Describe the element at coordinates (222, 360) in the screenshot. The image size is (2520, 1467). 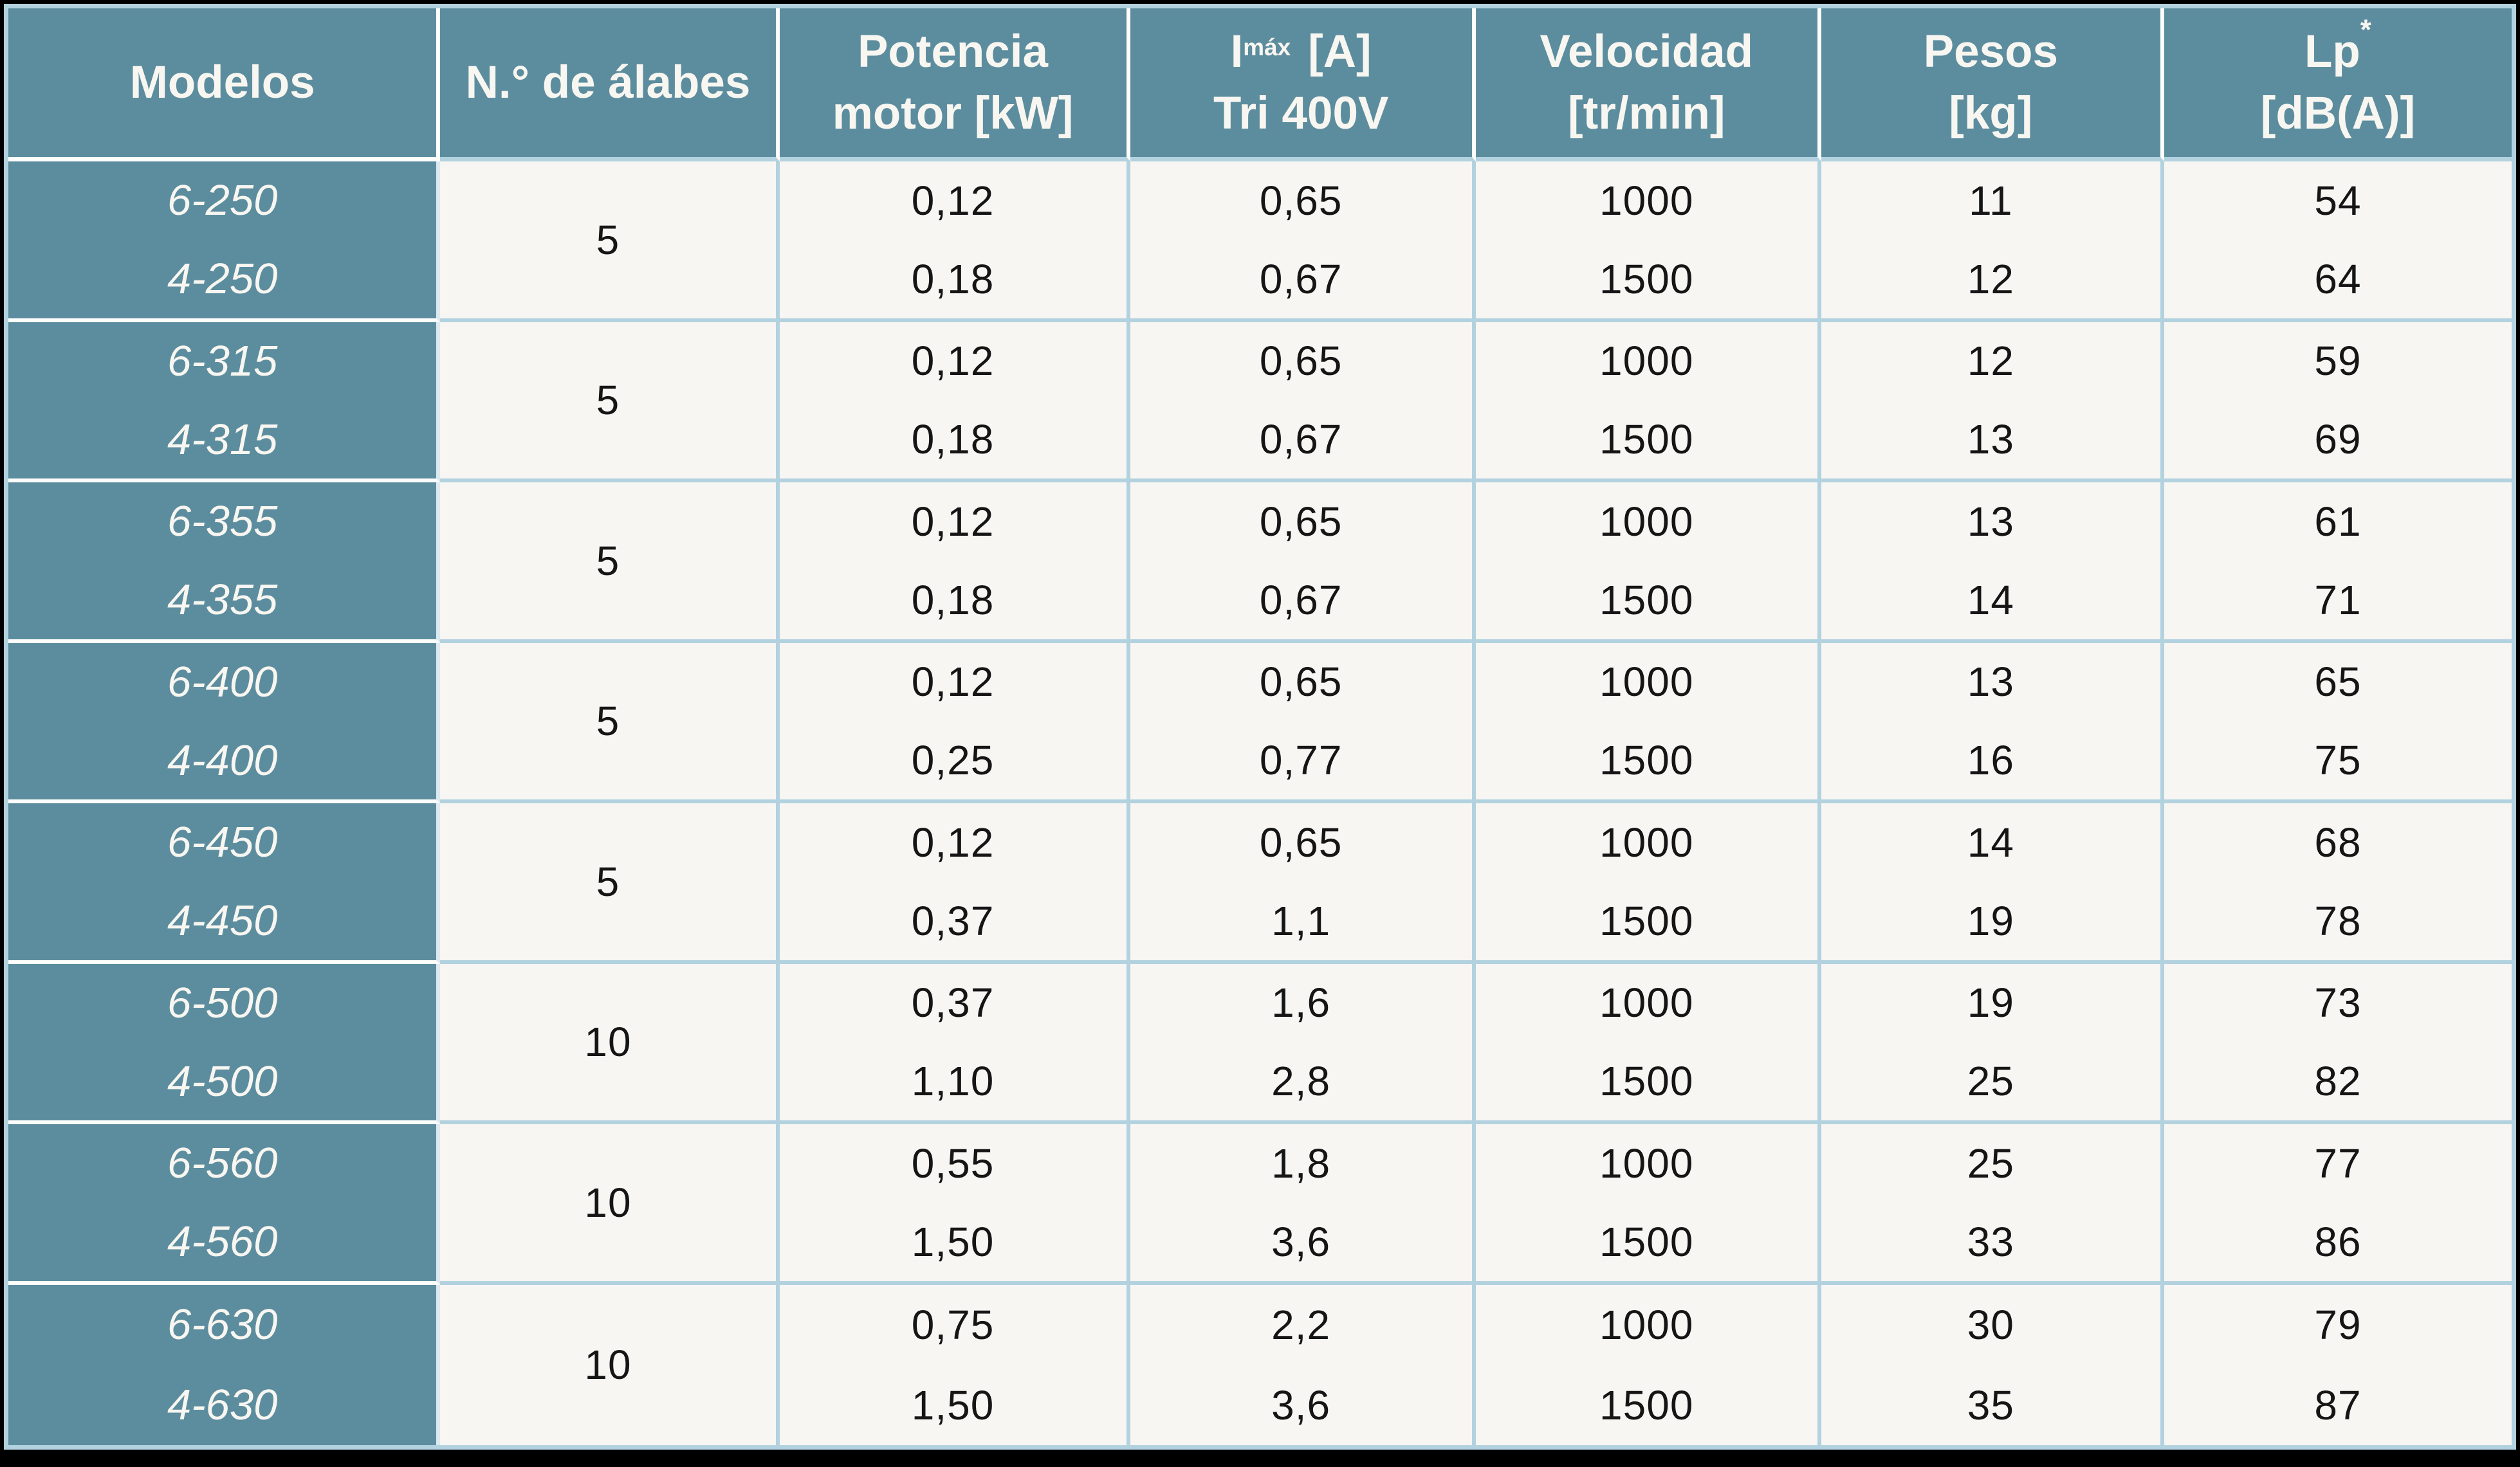
I see `model-label: 6-315` at that location.